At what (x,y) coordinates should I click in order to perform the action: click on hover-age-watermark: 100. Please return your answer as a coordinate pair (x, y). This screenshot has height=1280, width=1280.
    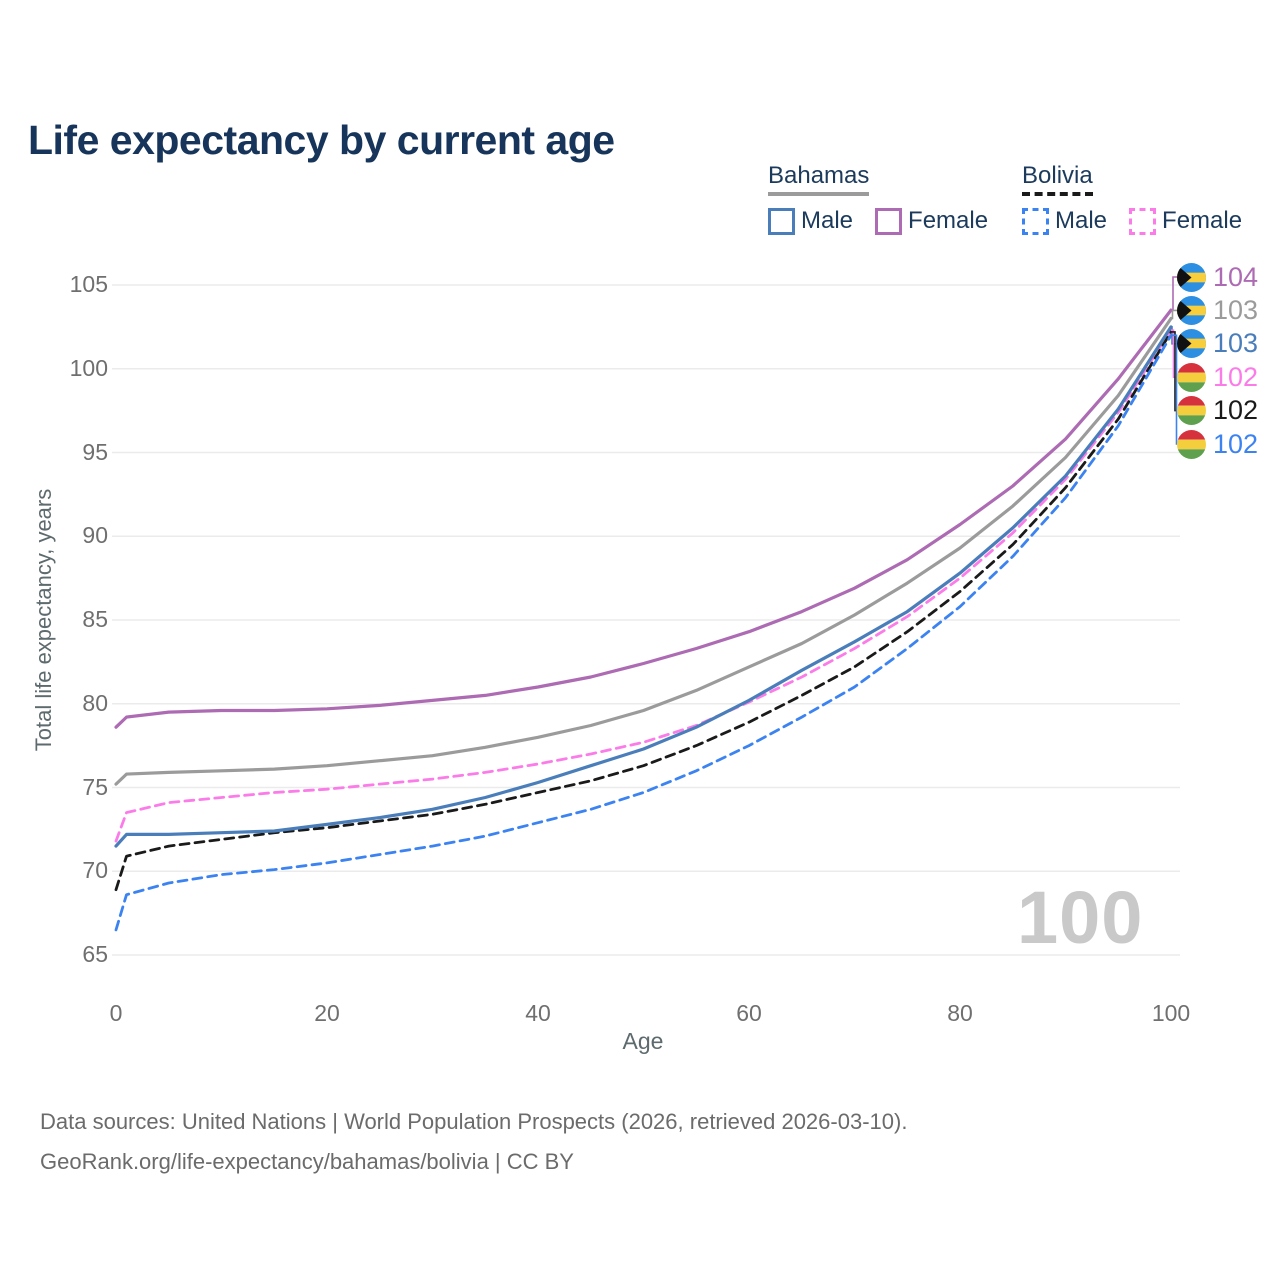
    Looking at the image, I should click on (1080, 917).